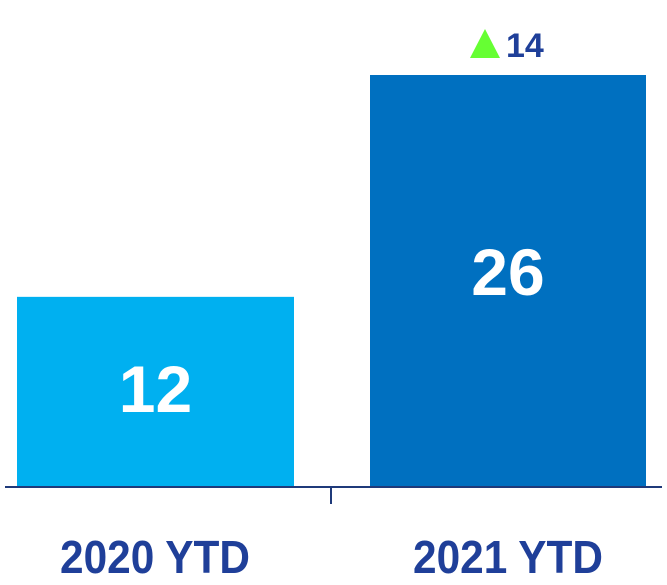 The image size is (667, 585). What do you see at coordinates (525, 46) in the screenshot?
I see `change-value-label: 14` at bounding box center [525, 46].